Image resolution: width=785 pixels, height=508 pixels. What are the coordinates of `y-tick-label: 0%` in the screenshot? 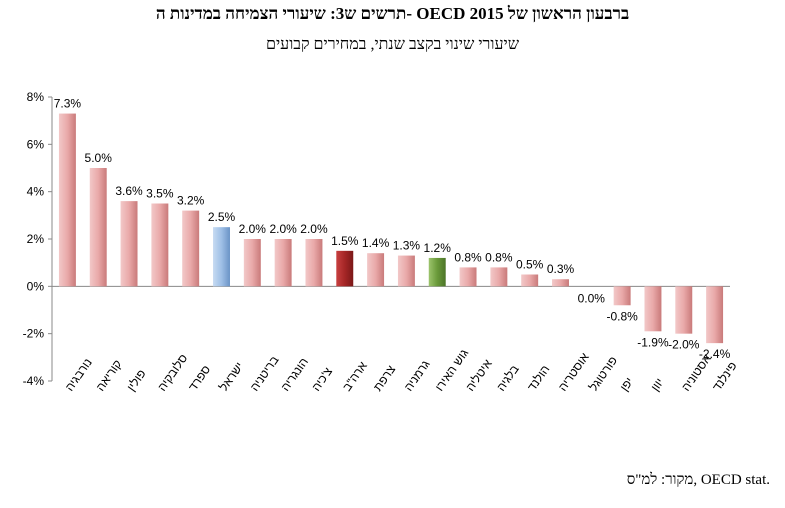 It's located at (36, 286).